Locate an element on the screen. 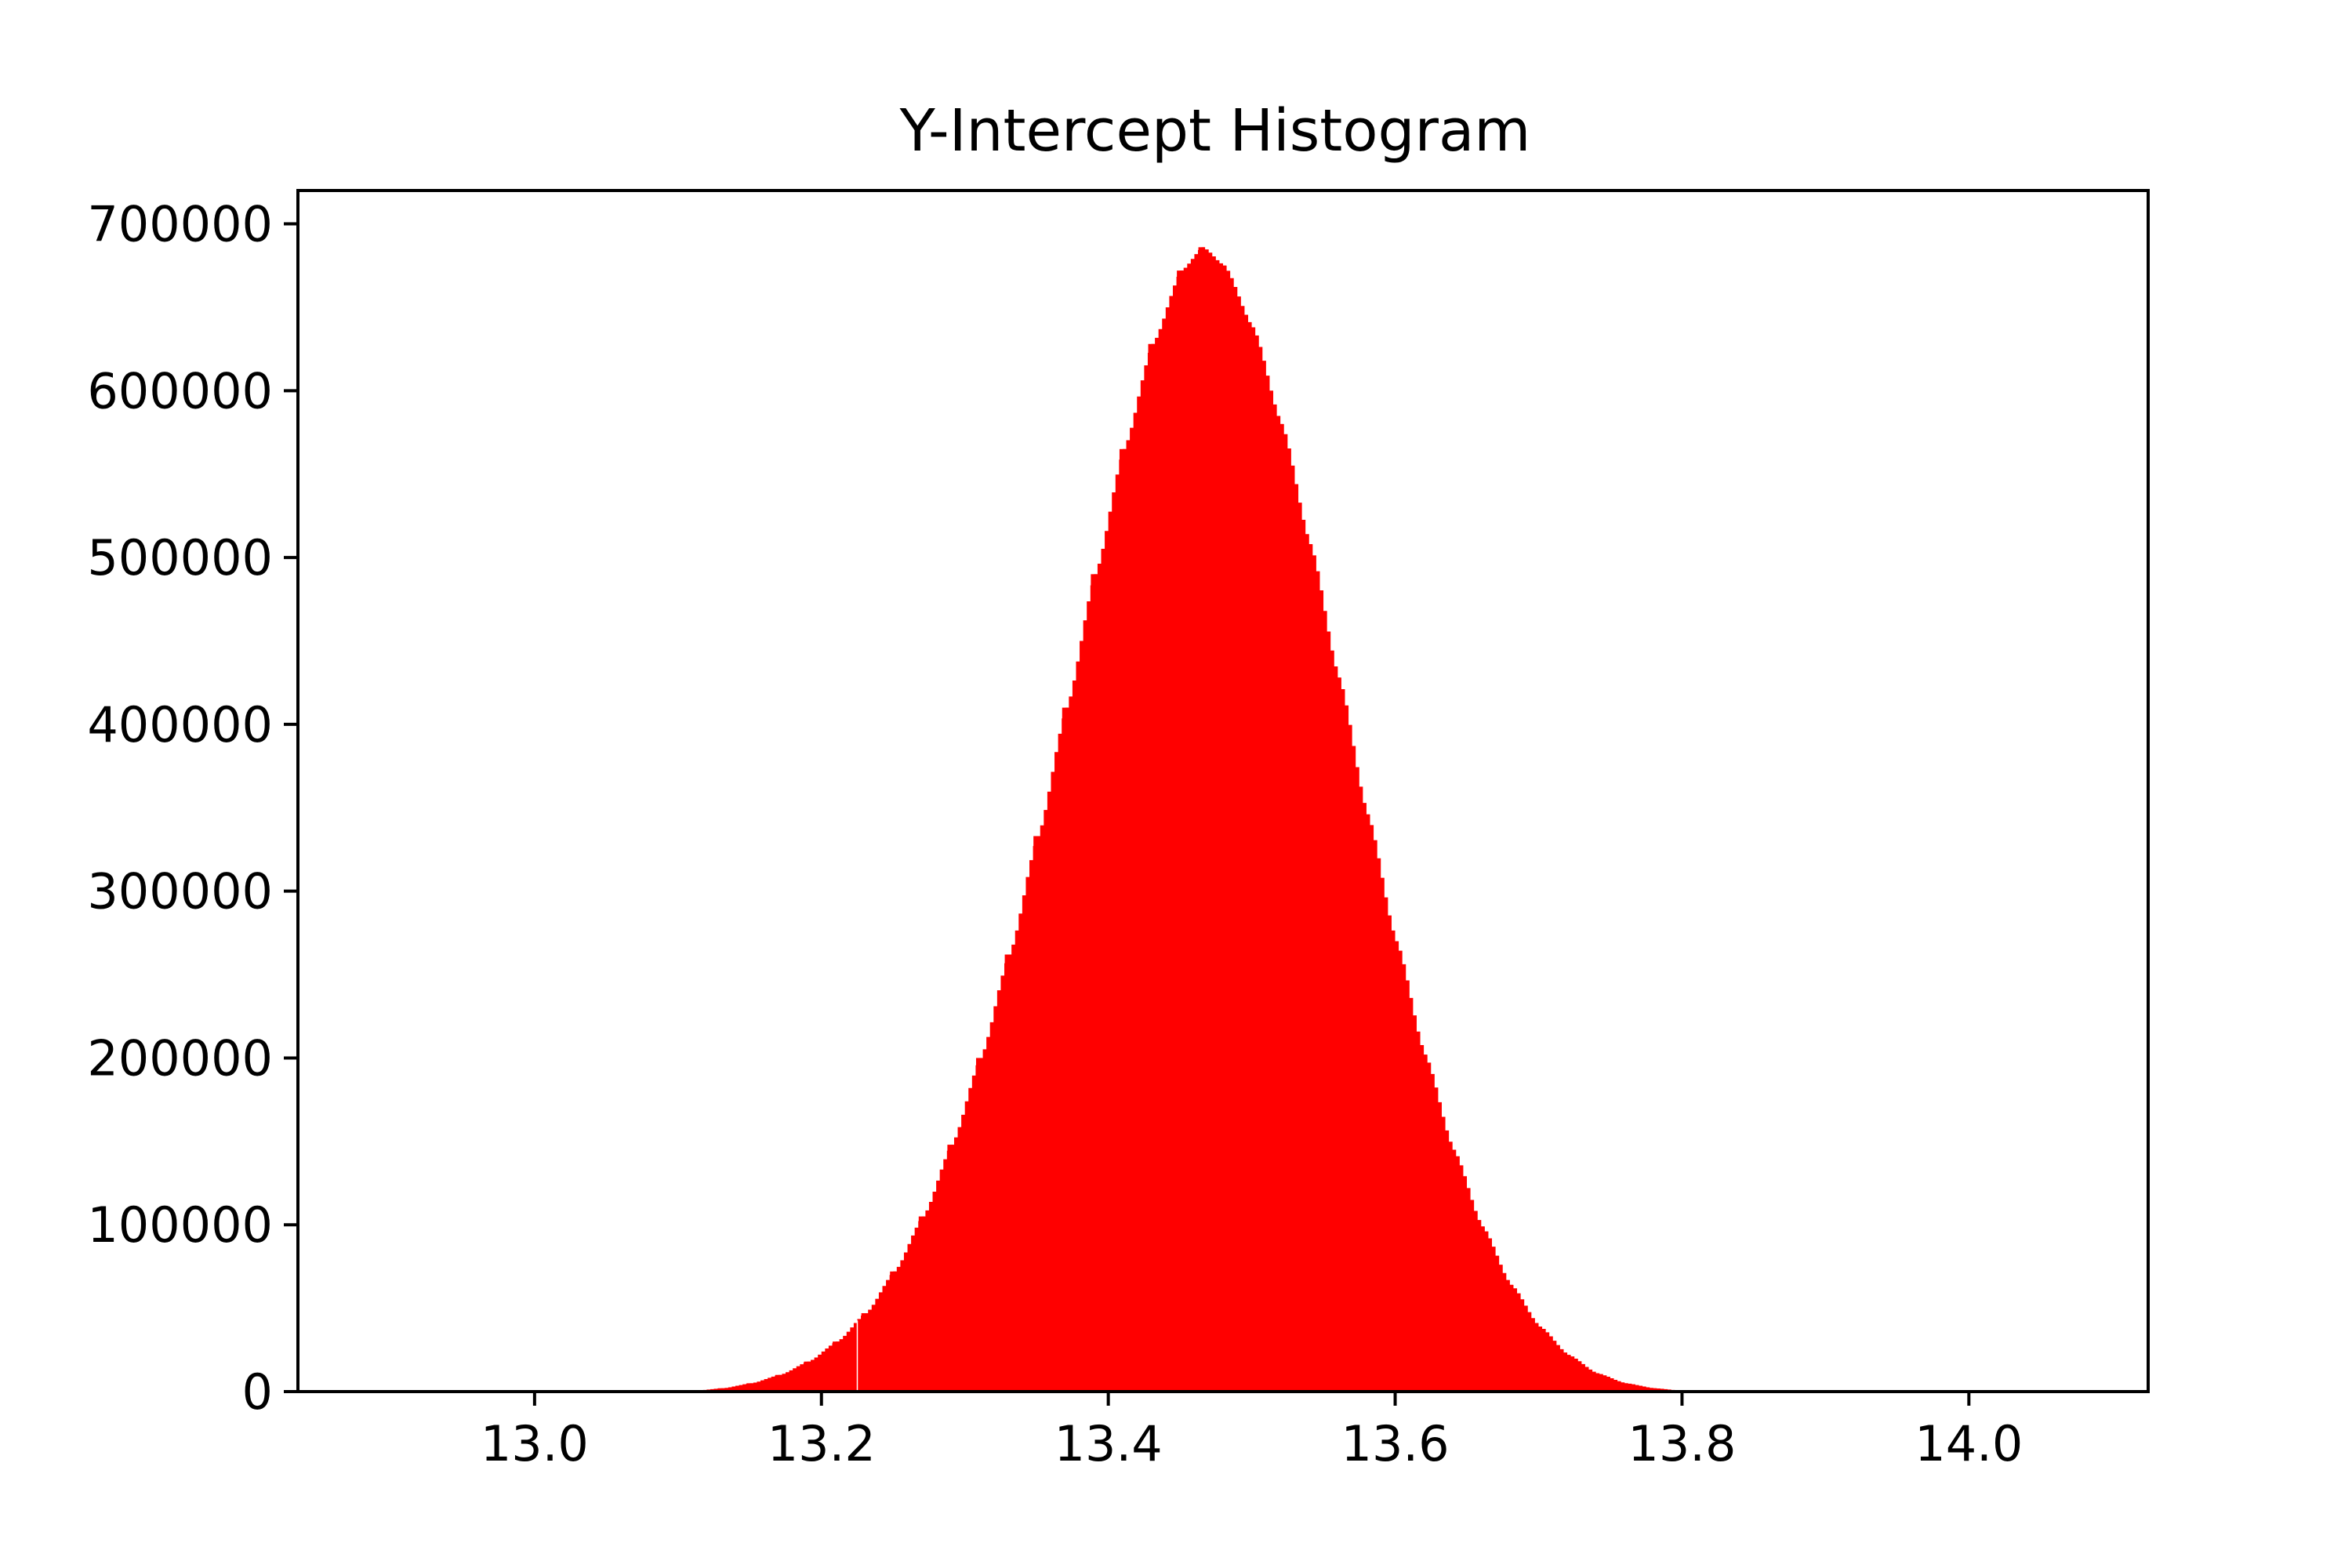  x-tick-label: 13.8 is located at coordinates (1682, 1443).